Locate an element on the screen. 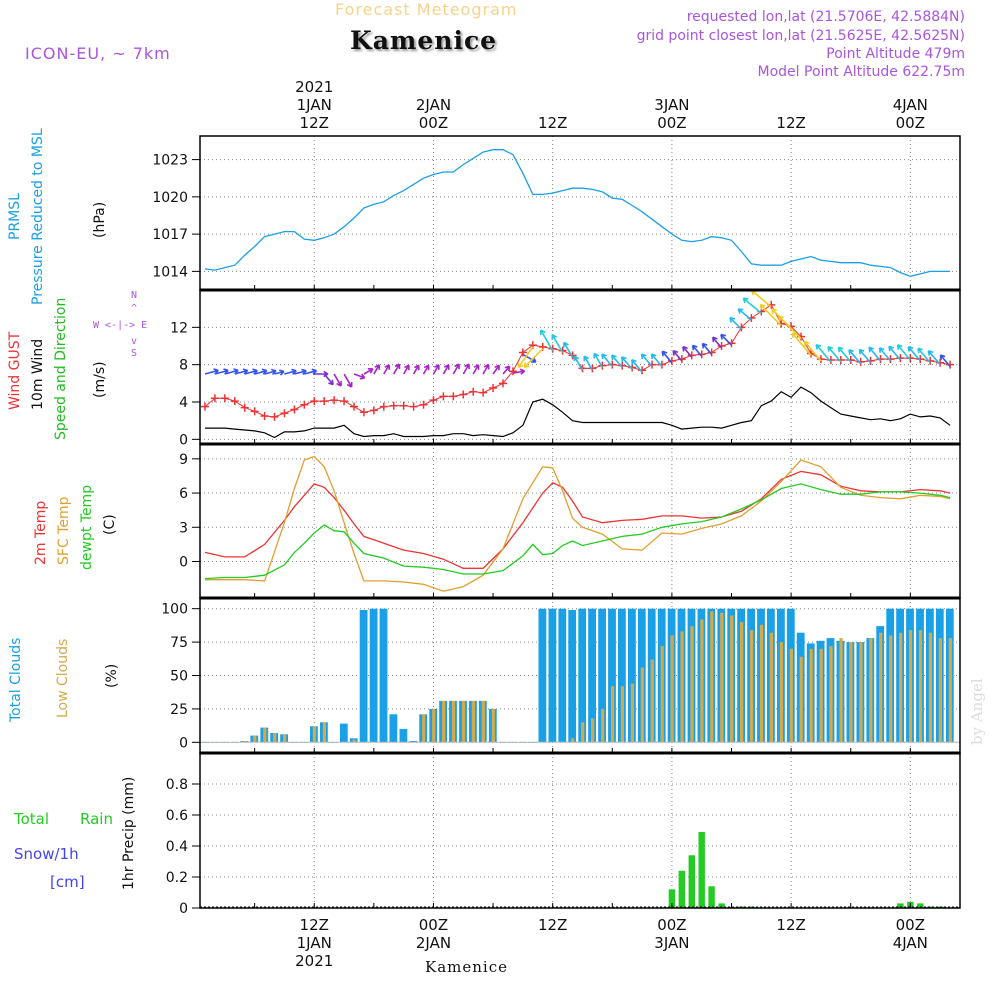 The width and height of the screenshot is (1000, 1000). precip-cm-label: [cm] is located at coordinates (67, 882).